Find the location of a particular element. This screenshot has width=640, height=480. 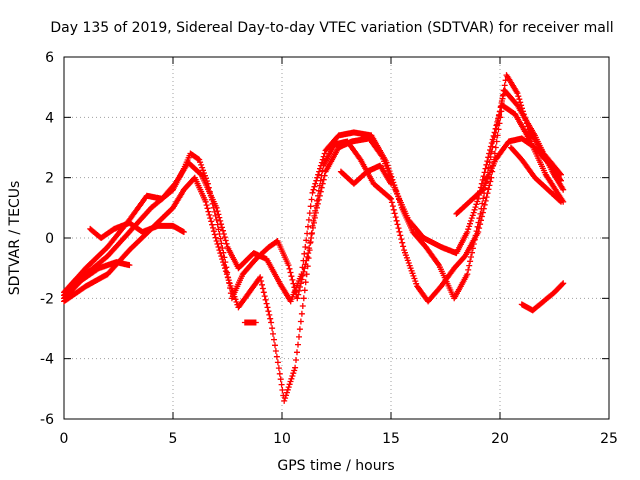

x-tick-label: 5 is located at coordinates (173, 439).